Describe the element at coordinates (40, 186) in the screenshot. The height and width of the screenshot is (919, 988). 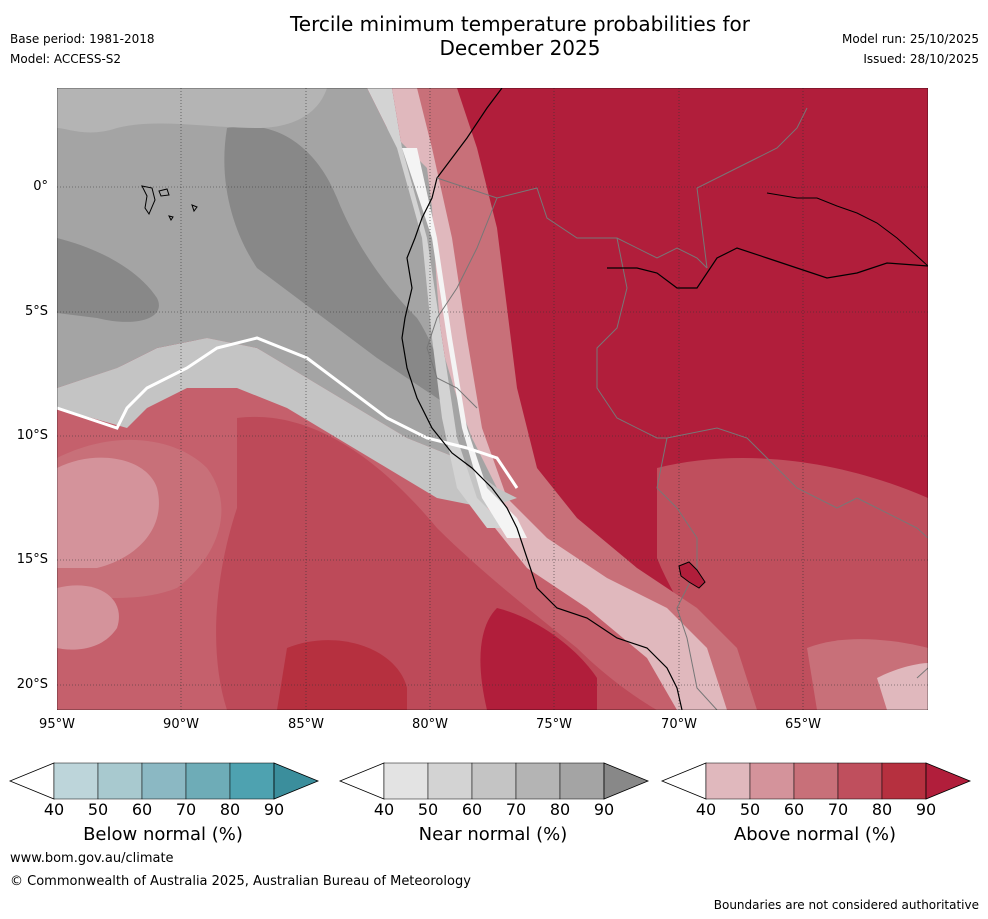
I see `lat-label-0: 0°` at that location.